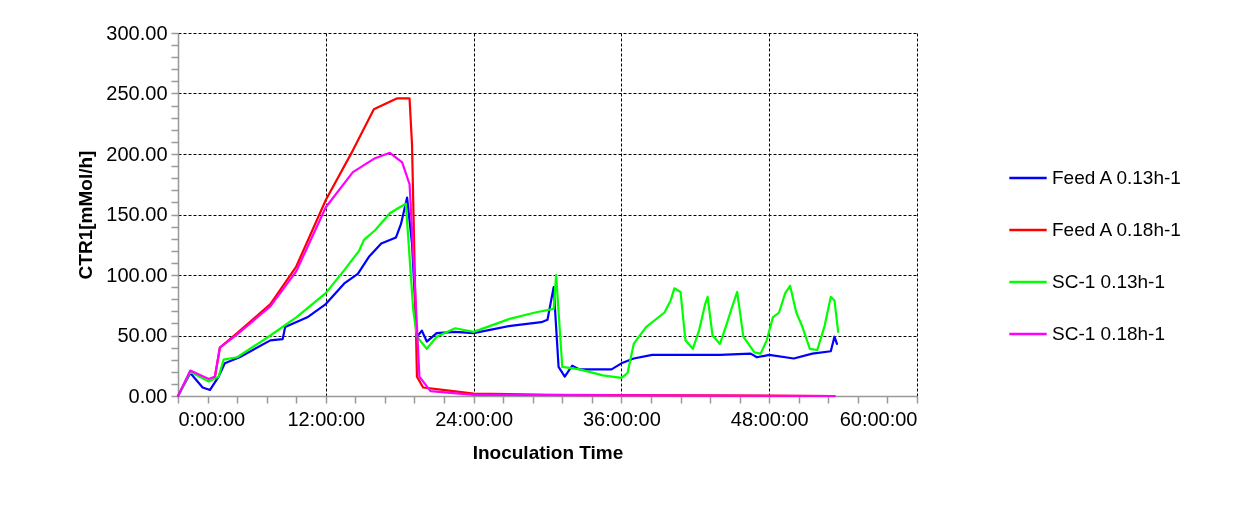 The width and height of the screenshot is (1259, 519). I want to click on y-tick-label: 100.00, so click(137, 274).